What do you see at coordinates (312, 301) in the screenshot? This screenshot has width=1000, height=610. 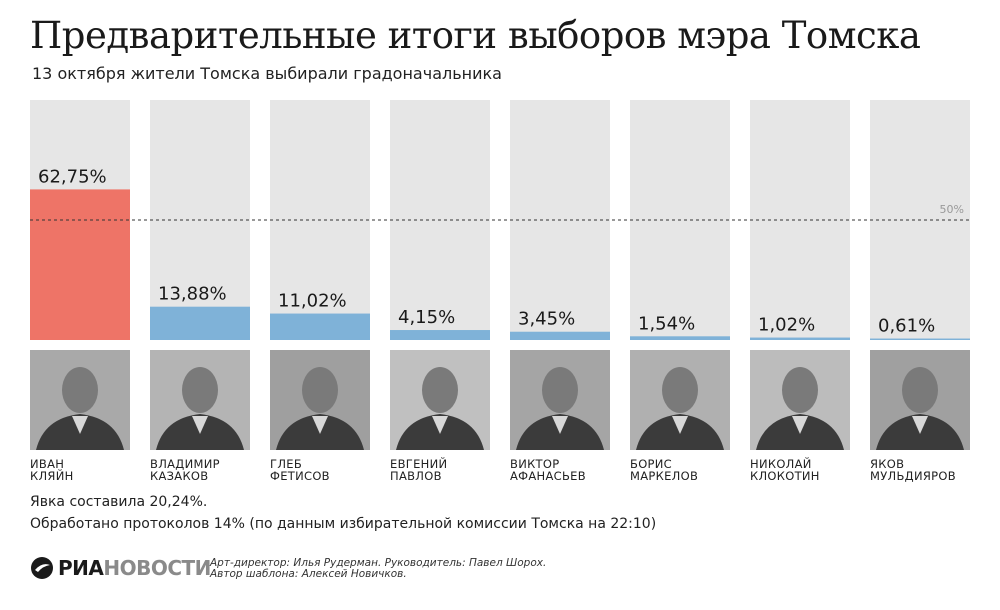 I see `bar-value-label: 11,02%` at bounding box center [312, 301].